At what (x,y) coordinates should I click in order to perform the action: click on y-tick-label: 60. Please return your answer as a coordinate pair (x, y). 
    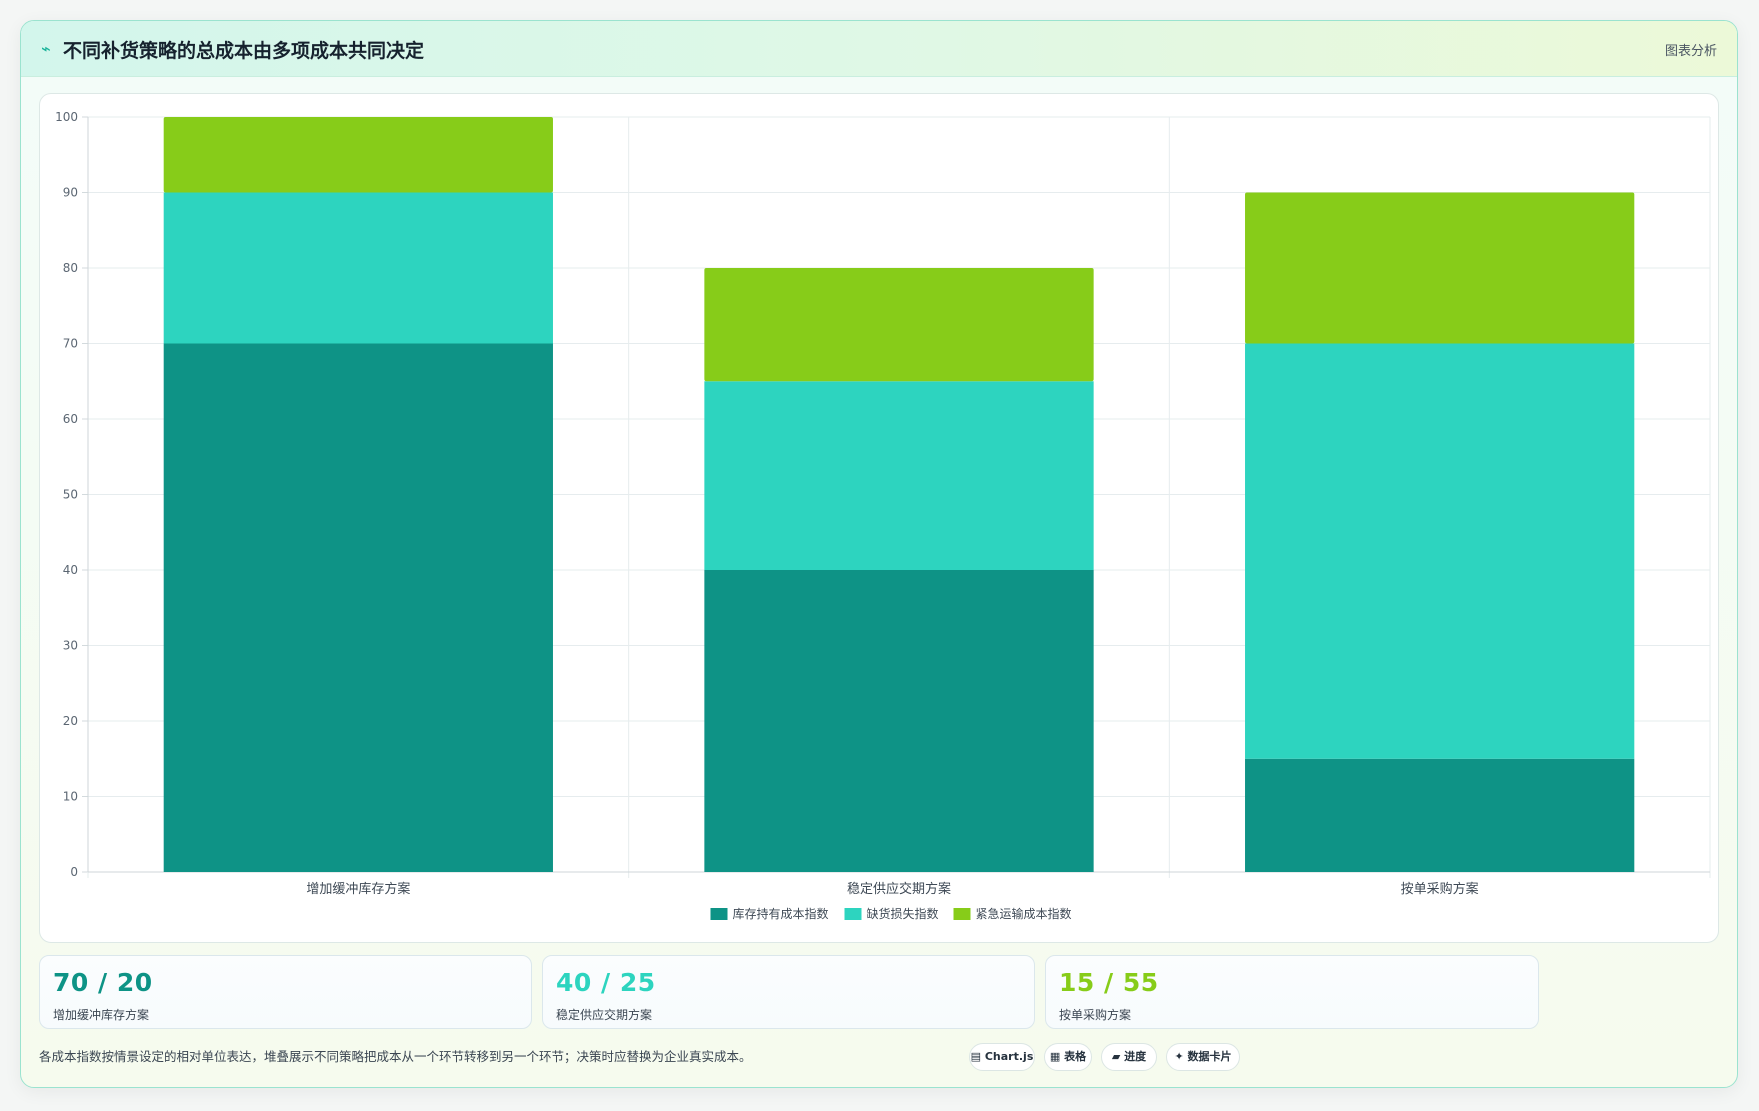
    Looking at the image, I should click on (70, 419).